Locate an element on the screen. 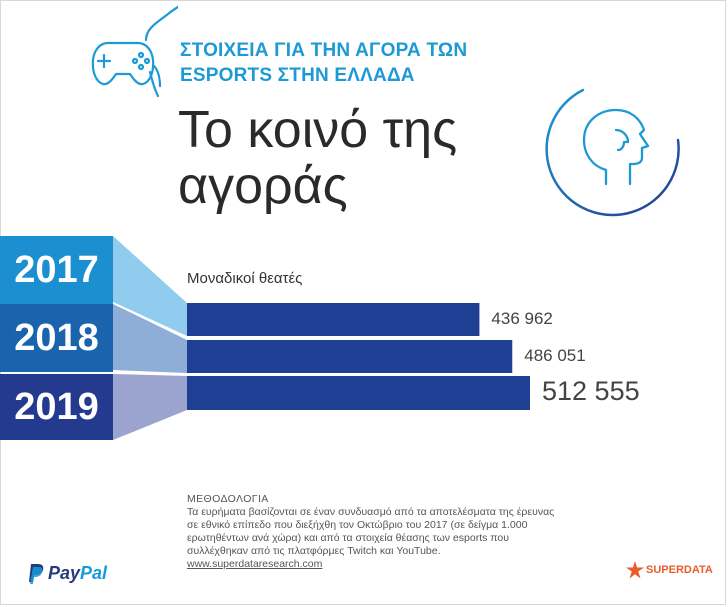 This screenshot has height=607, width=728. series-label: Μοναδικοί θεατές is located at coordinates (245, 278).